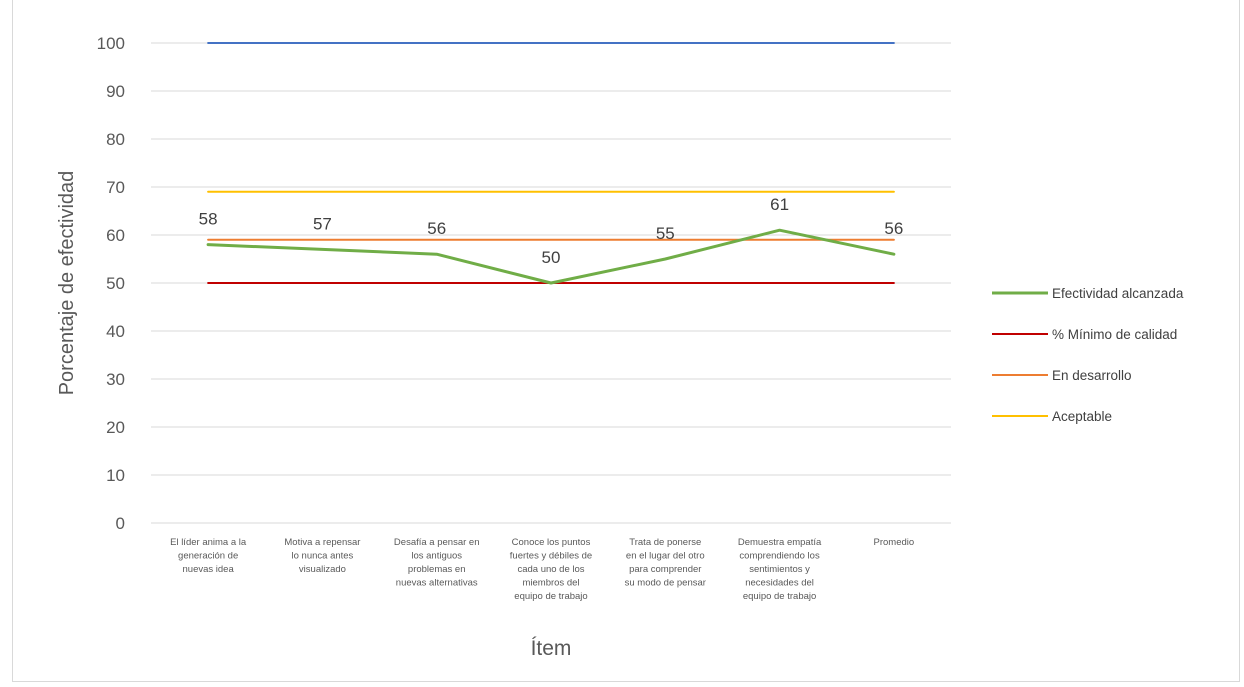 This screenshot has width=1244, height=687. I want to click on y-tick-label: 40, so click(115, 331).